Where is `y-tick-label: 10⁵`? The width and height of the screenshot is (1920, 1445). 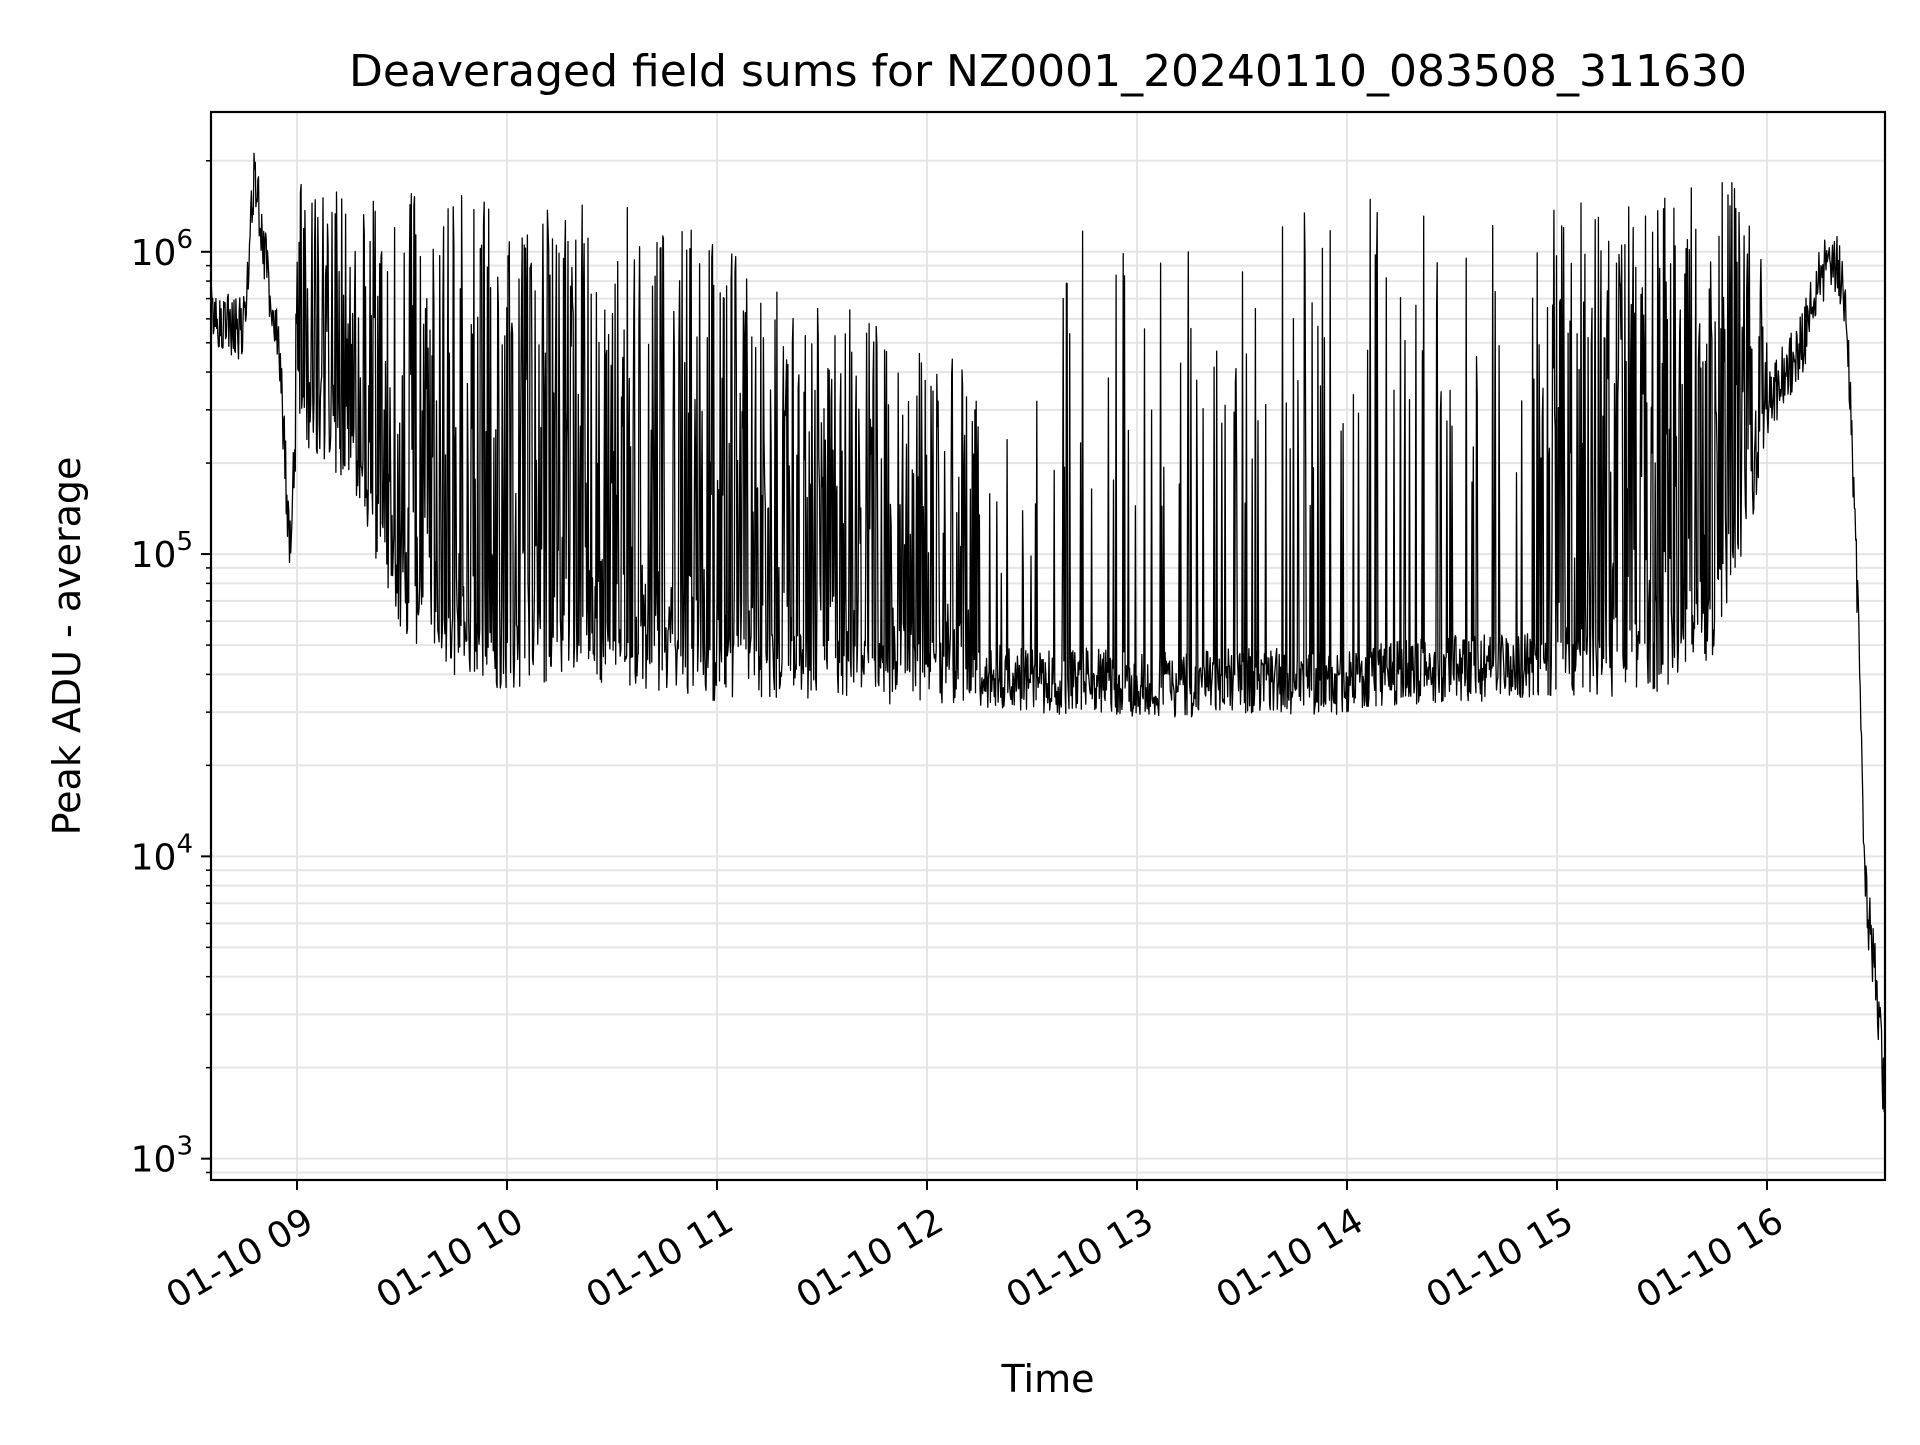 y-tick-label: 10⁵ is located at coordinates (162, 551).